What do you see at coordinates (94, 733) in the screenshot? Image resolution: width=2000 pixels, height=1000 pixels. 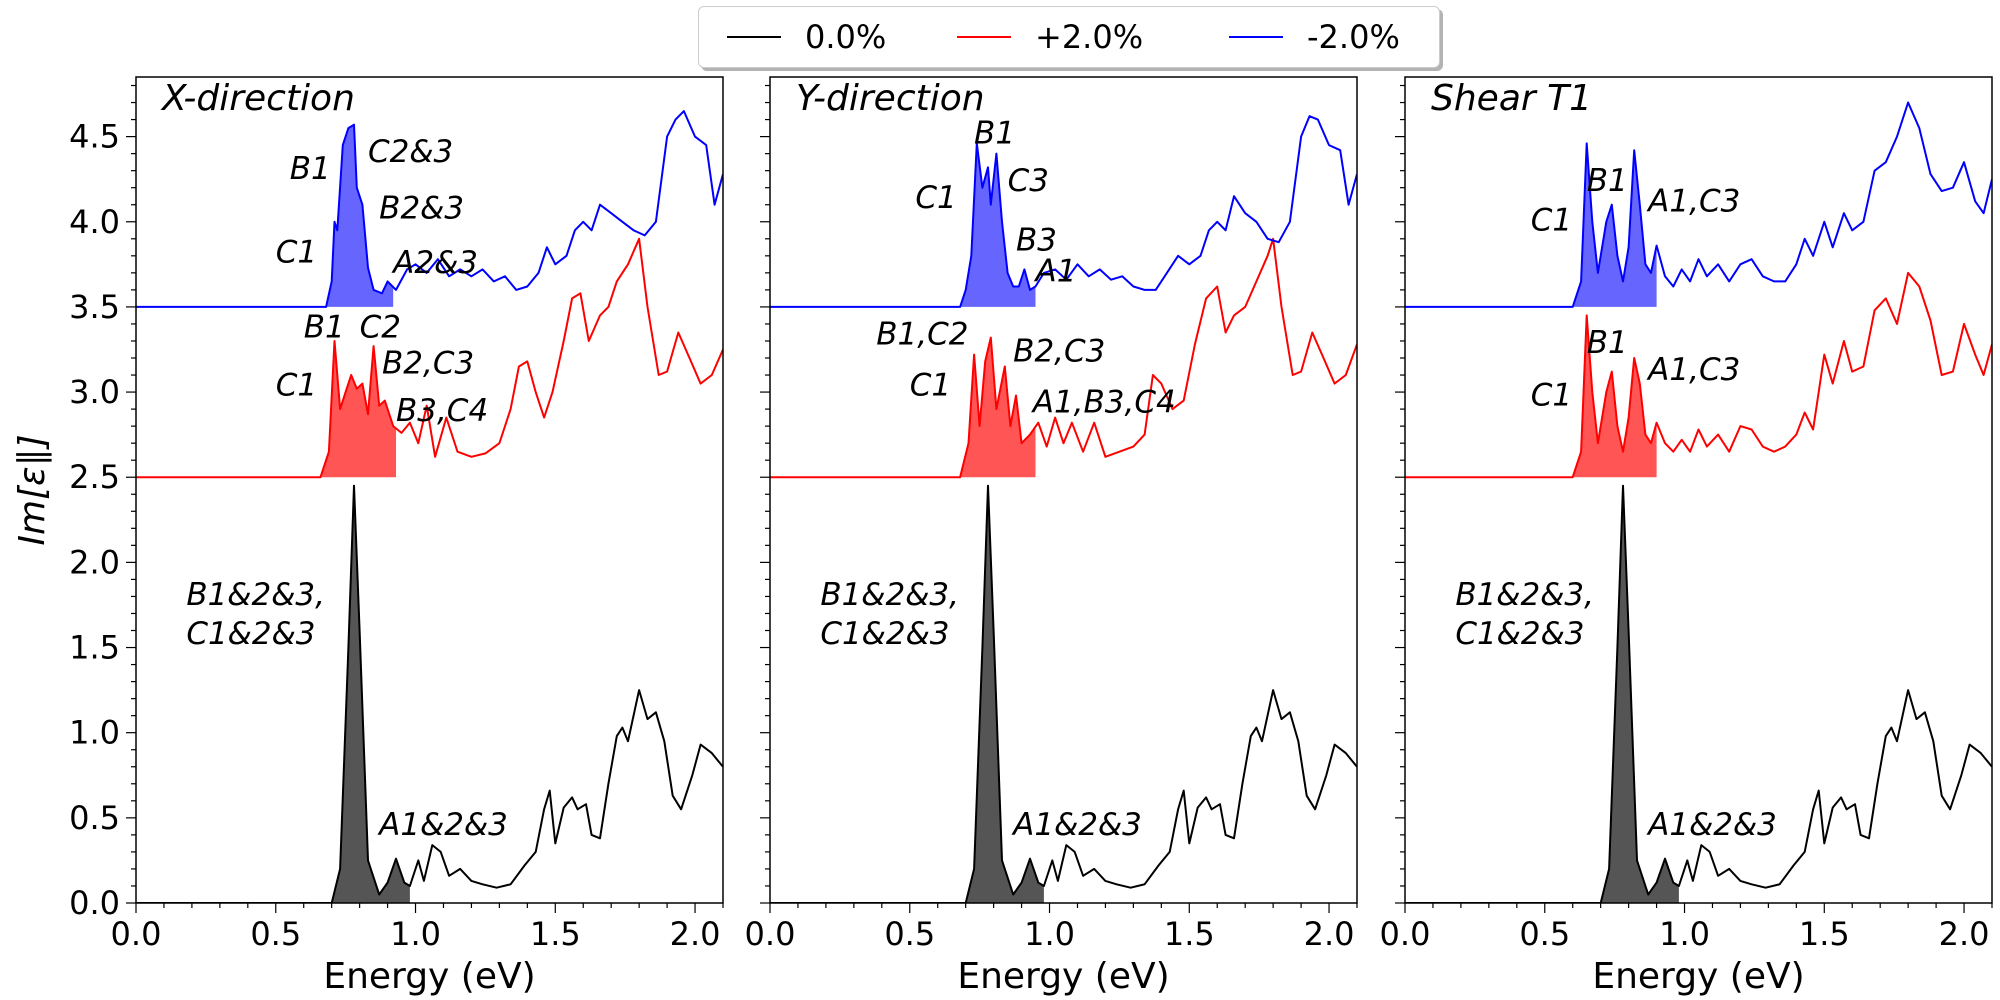 I see `y-tick-label: 1.0` at bounding box center [94, 733].